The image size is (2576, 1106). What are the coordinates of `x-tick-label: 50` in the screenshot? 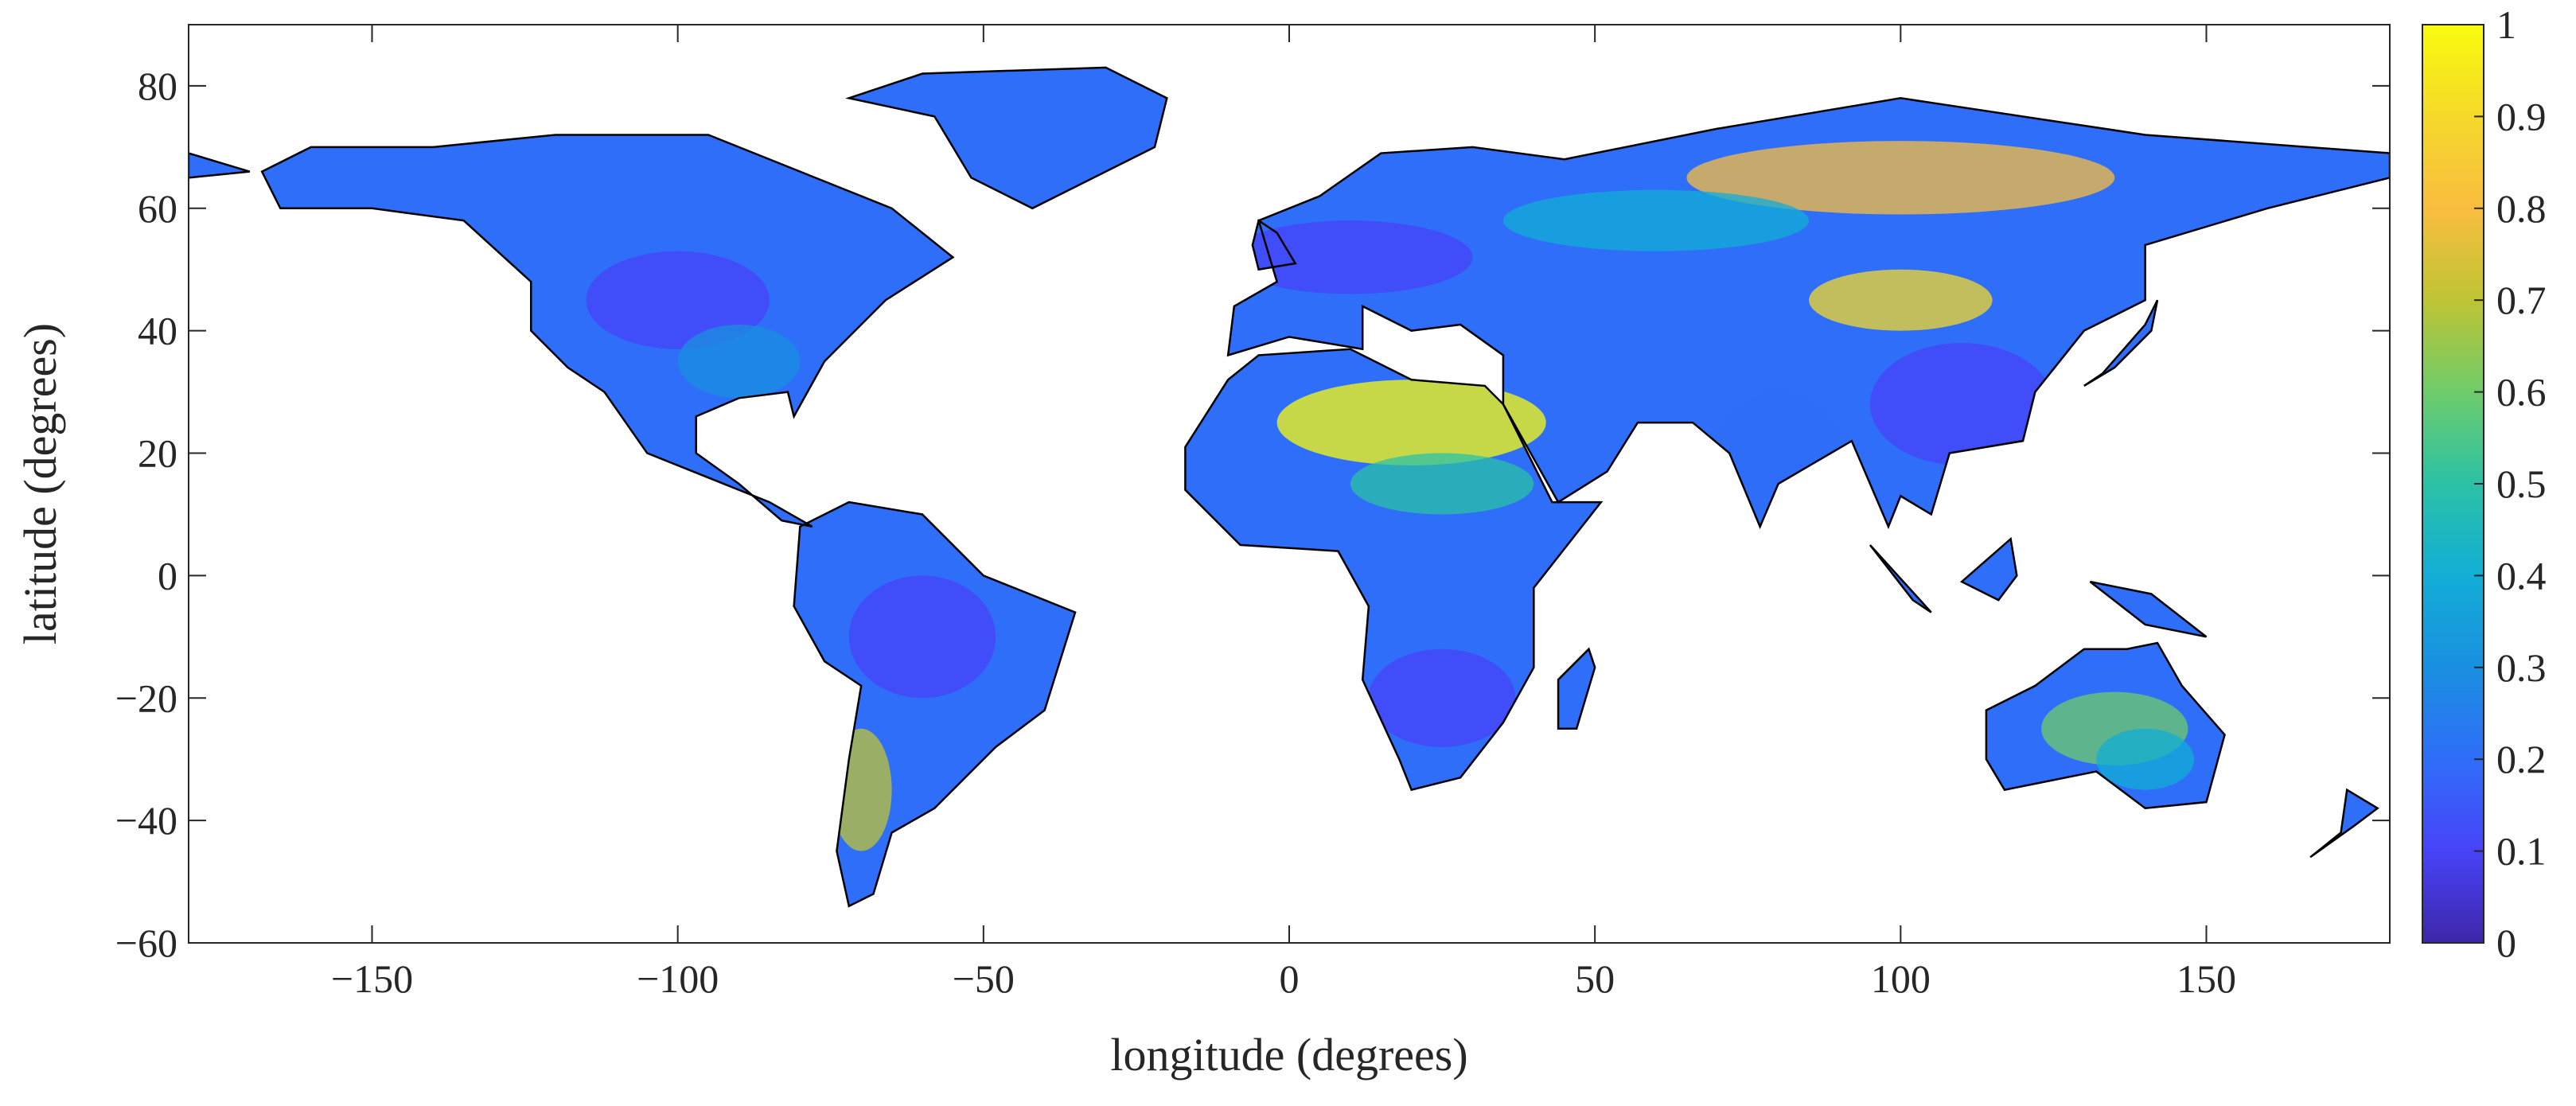 It's located at (1595, 979).